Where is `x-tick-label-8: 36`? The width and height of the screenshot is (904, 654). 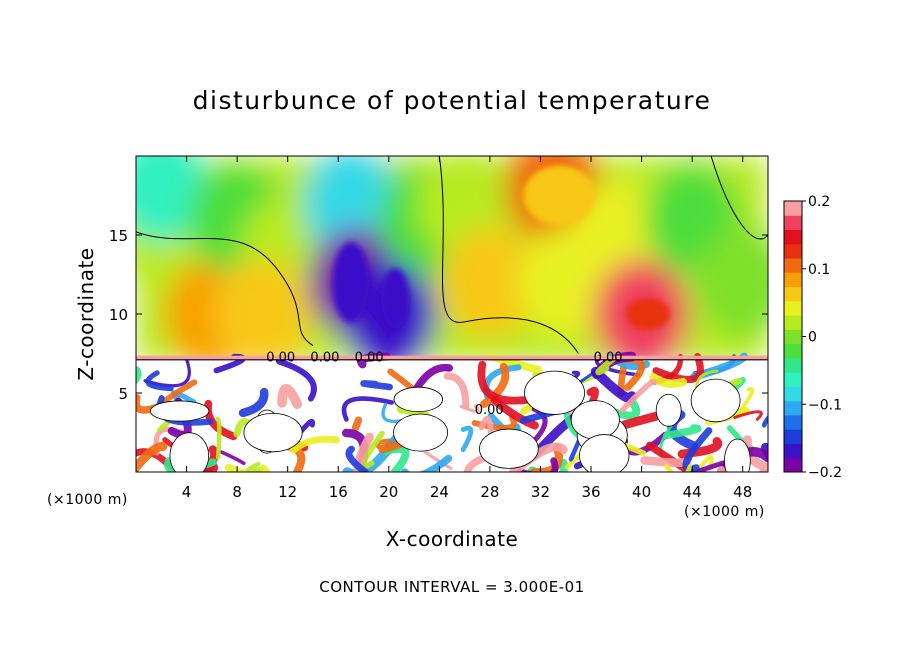
x-tick-label-8: 36 is located at coordinates (590, 492).